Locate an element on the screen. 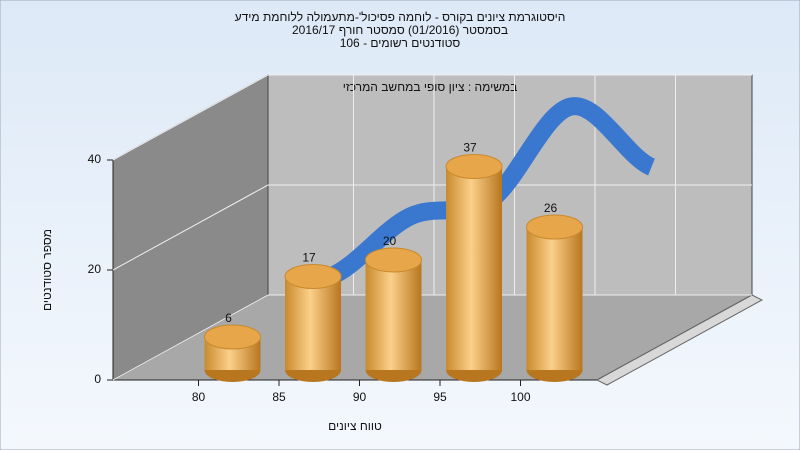  x-tick-label: 80 is located at coordinates (199, 397).